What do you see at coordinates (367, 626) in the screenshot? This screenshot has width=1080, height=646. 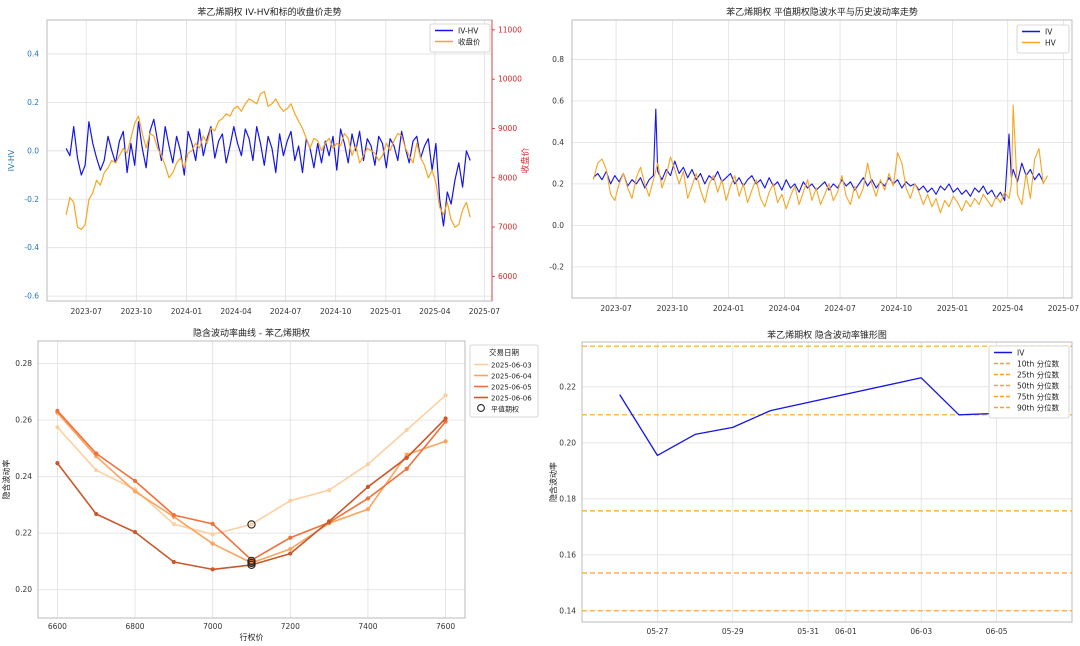 I see `iv-smile-chart-x-tick-label: 7400` at bounding box center [367, 626].